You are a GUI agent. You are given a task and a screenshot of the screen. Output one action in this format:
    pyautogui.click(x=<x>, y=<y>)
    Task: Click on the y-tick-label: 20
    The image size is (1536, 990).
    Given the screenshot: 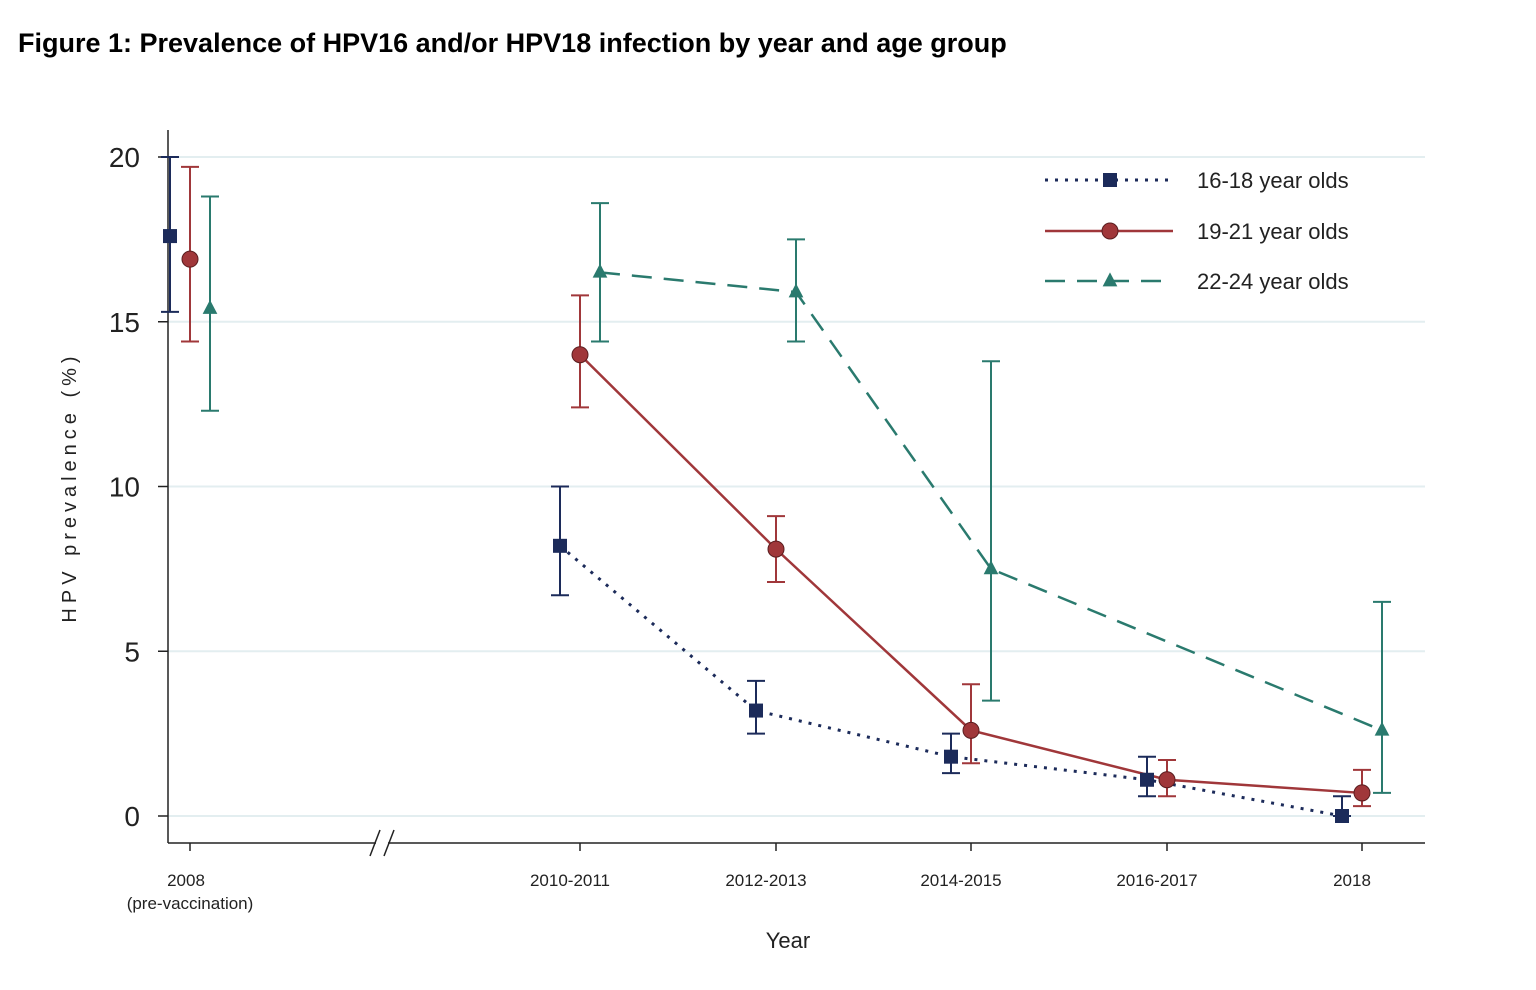 What is the action you would take?
    pyautogui.click(x=124, y=157)
    